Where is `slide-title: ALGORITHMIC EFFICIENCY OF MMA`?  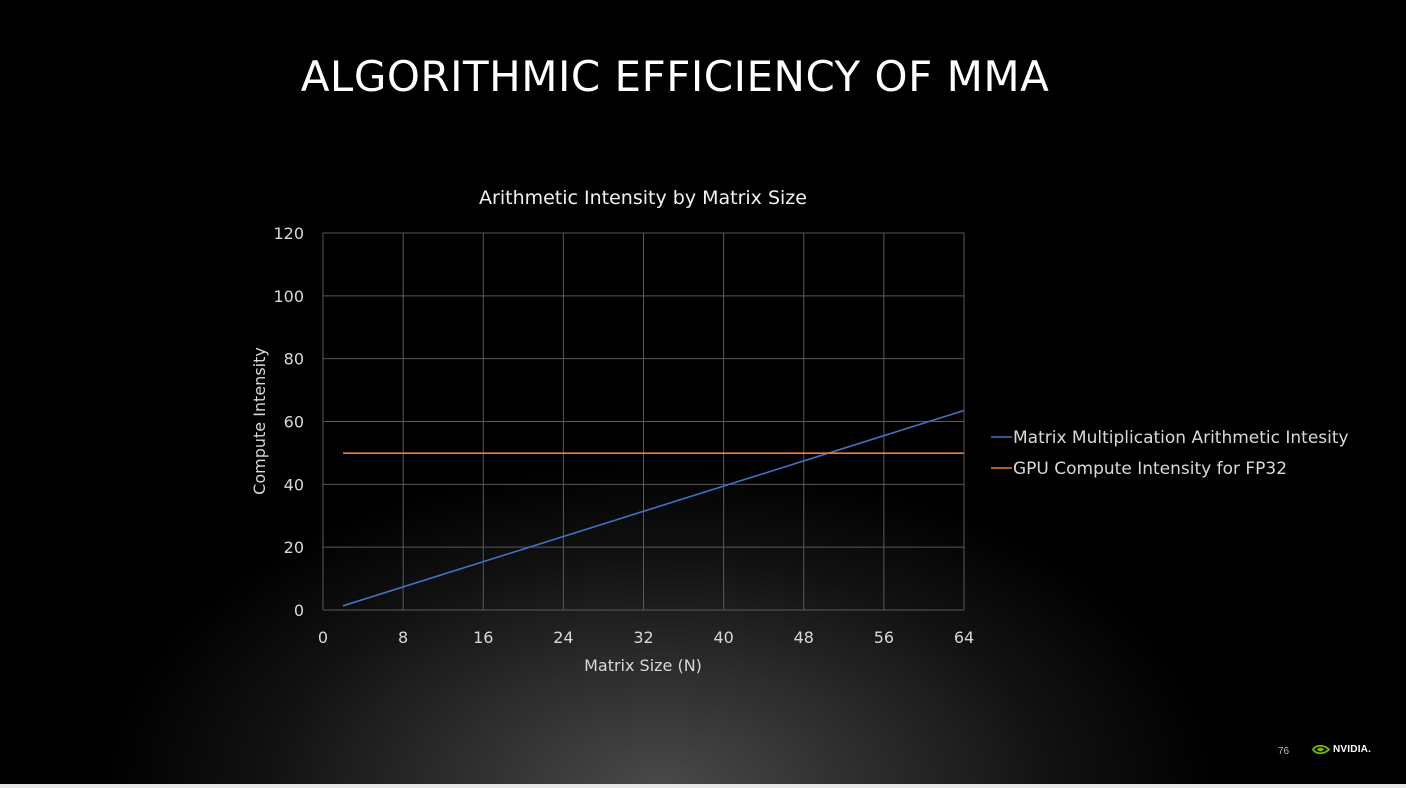 slide-title: ALGORITHMIC EFFICIENCY OF MMA is located at coordinates (675, 76).